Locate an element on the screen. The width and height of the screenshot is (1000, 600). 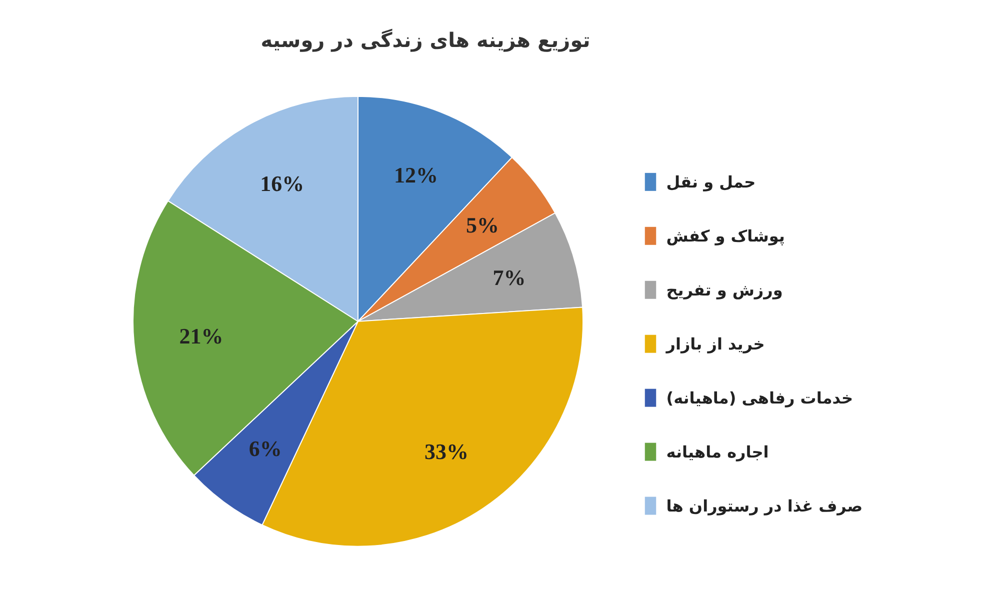
legend-label: حمل و نقل is located at coordinates (711, 182).